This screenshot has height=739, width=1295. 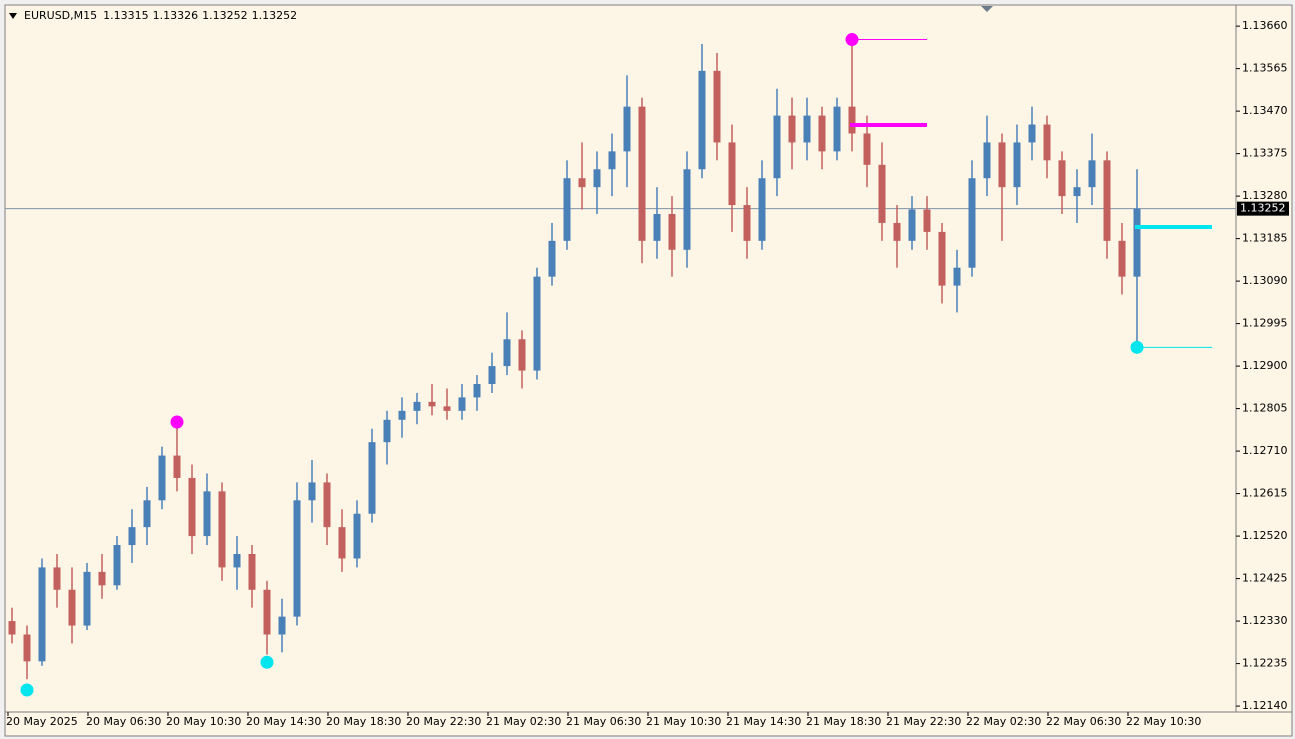 I want to click on header-high: 1.13326, so click(x=176, y=15).